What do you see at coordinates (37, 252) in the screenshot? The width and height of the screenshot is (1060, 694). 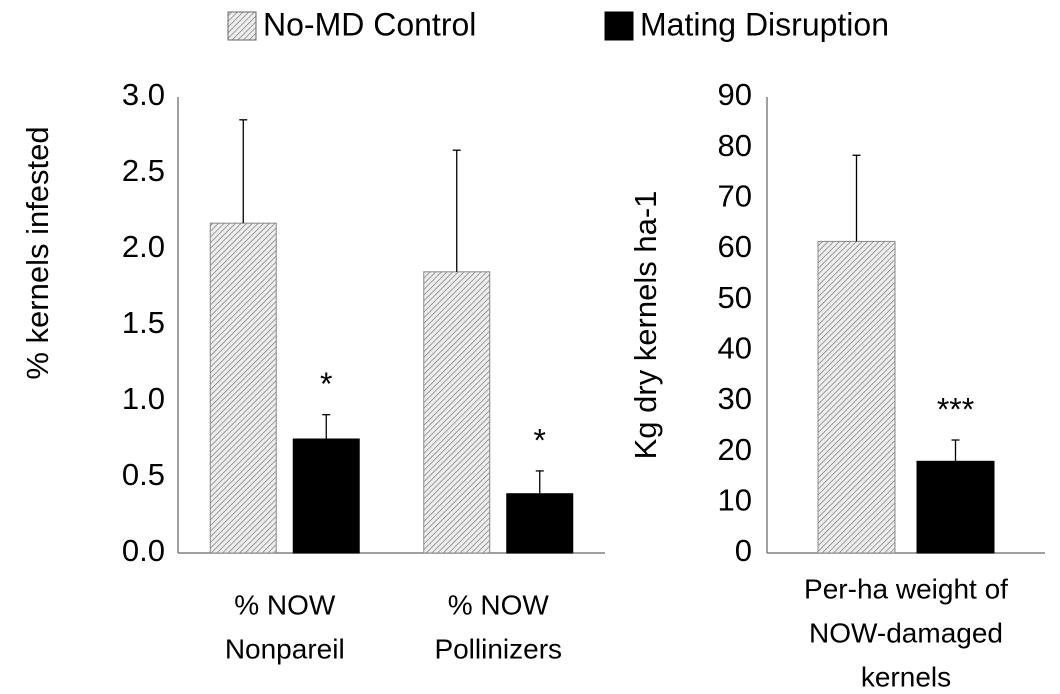 I see `y-axis-title: % kernels infested` at bounding box center [37, 252].